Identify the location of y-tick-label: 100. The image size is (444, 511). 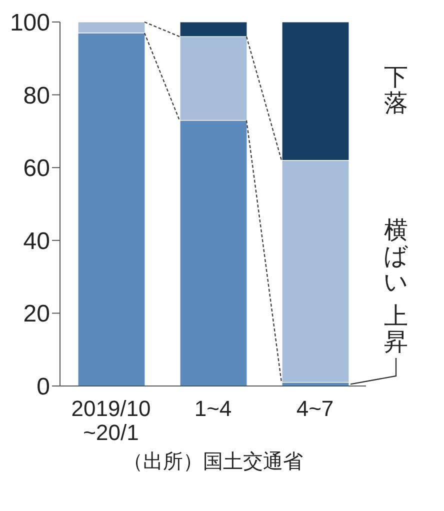
(30, 23).